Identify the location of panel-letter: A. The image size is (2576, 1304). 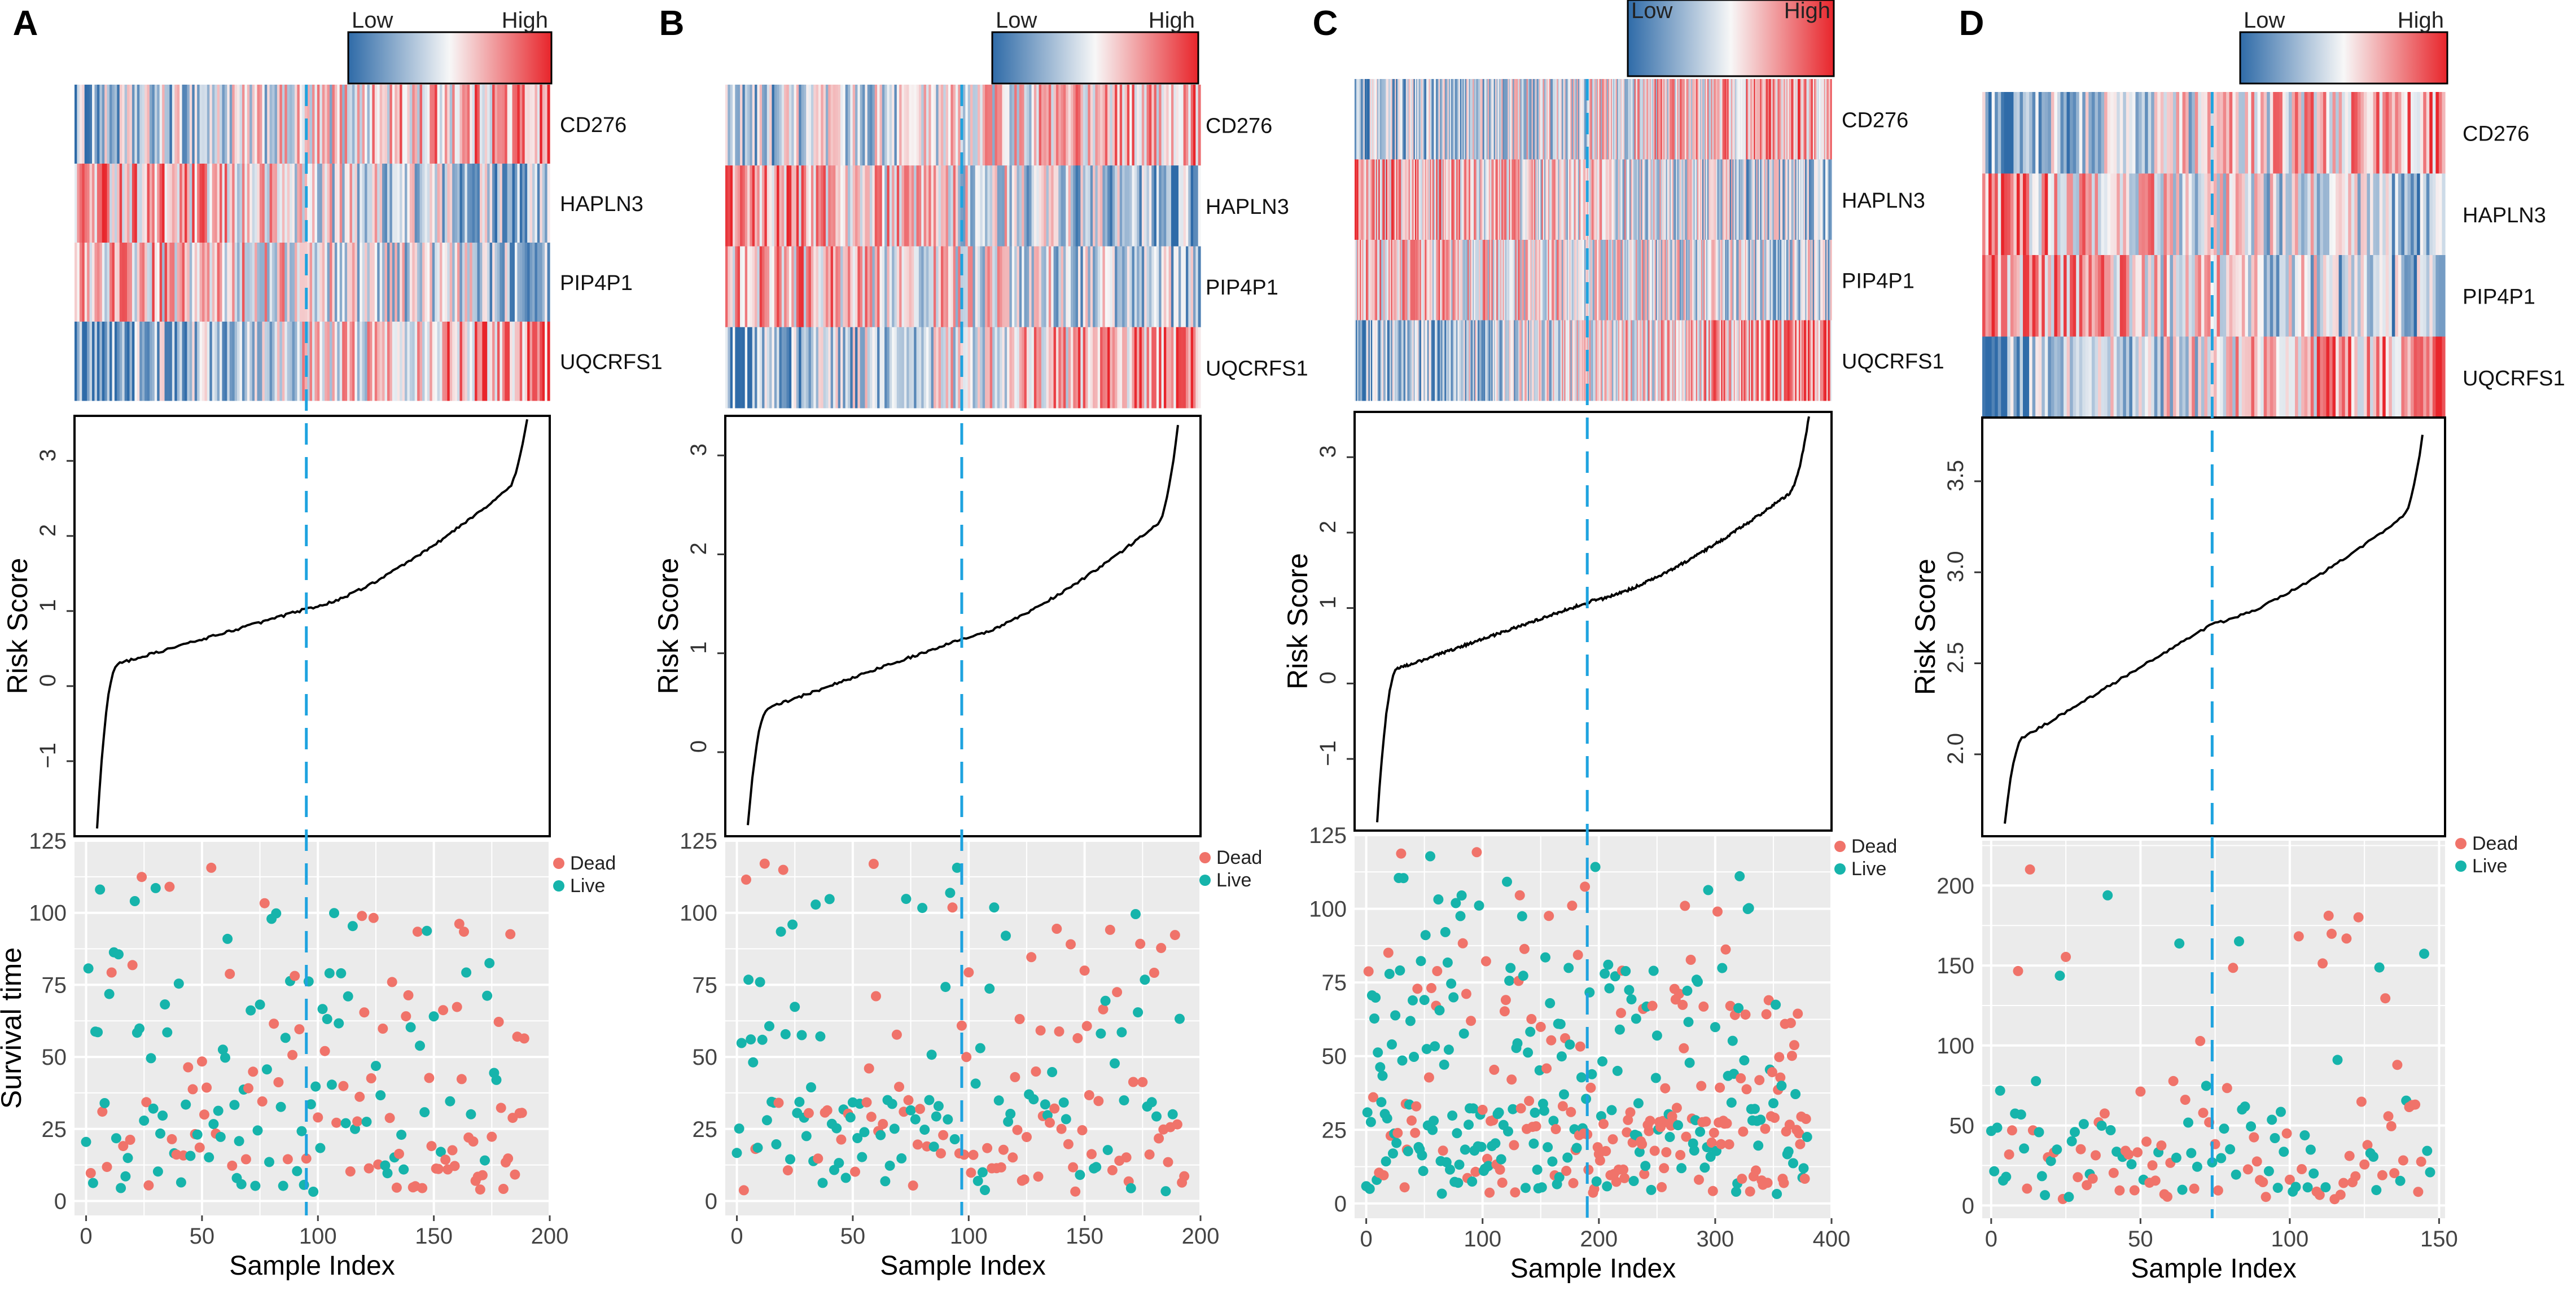
(25, 23).